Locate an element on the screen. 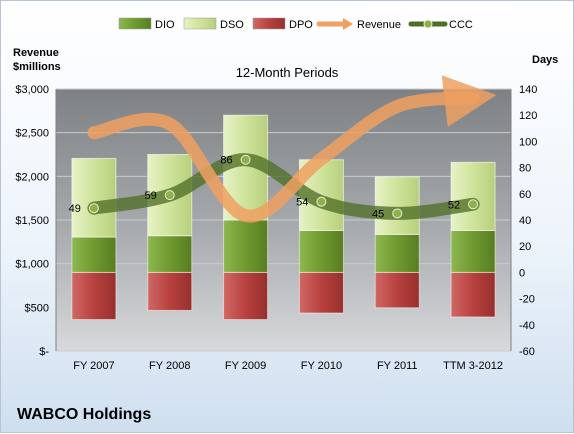 The width and height of the screenshot is (574, 434). left-tick-label: $2,000 is located at coordinates (32, 177).